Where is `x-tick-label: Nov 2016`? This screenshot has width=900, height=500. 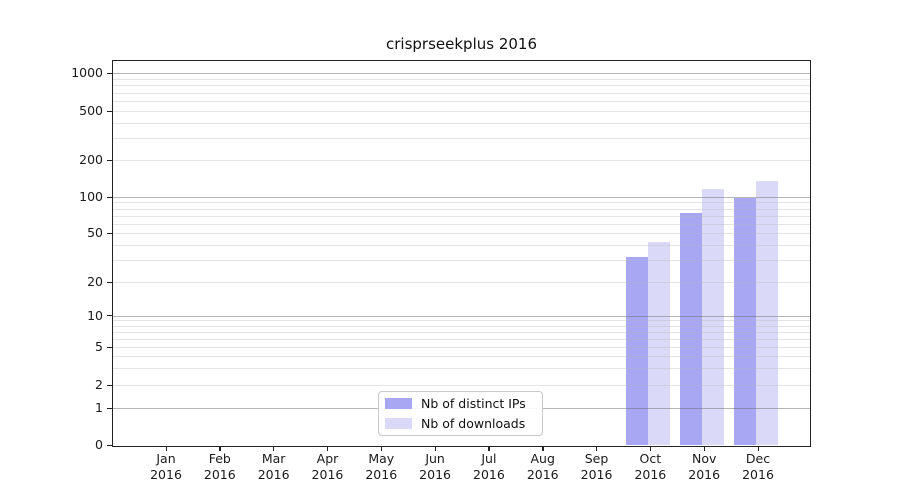
x-tick-label: Nov 2016 is located at coordinates (704, 467).